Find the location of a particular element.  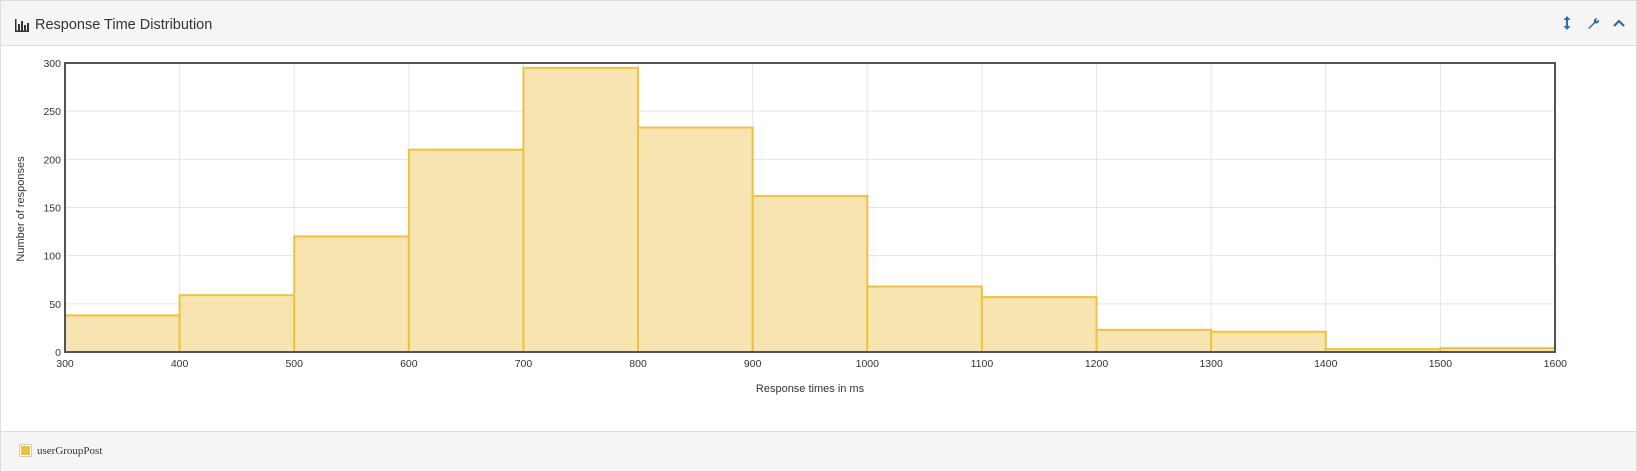

y-tick-labels: 0 50 100 150 200 250 300 is located at coordinates (52, 208).